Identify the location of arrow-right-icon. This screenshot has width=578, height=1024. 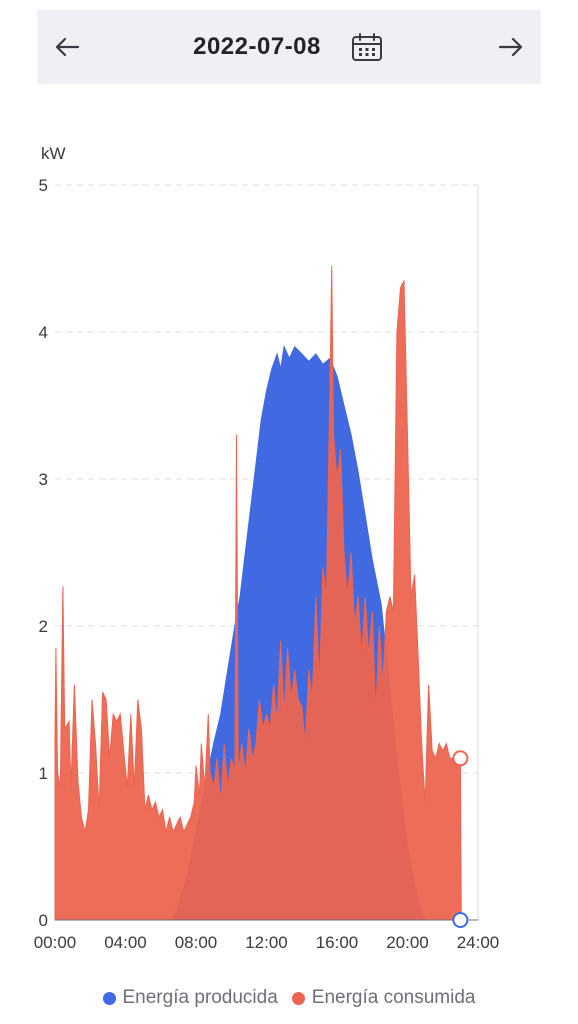
(510, 47).